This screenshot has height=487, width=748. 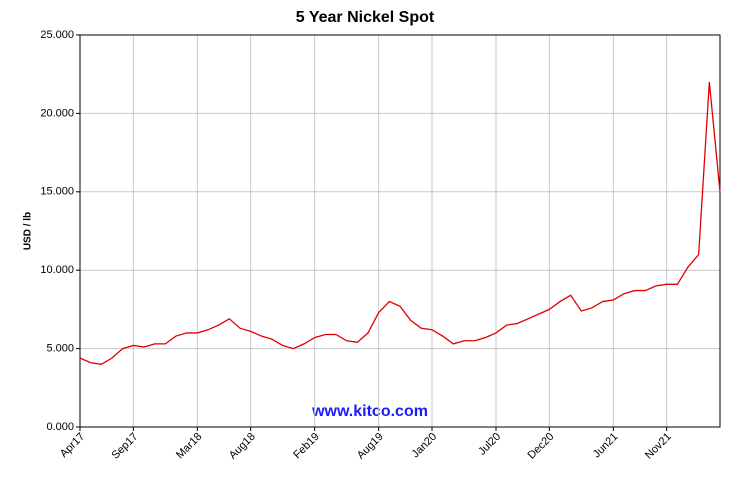 What do you see at coordinates (306, 446) in the screenshot?
I see `x-tick-label: Feb19` at bounding box center [306, 446].